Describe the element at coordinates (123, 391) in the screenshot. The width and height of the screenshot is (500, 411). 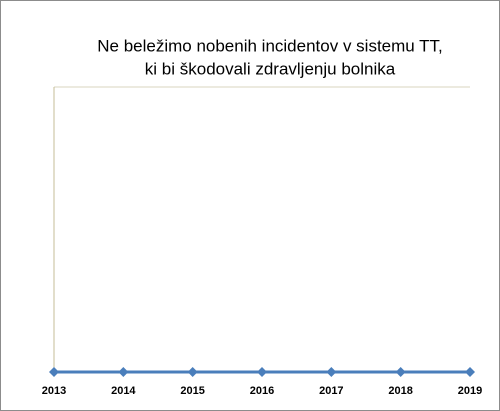
I see `x-tick-label: 2014` at that location.